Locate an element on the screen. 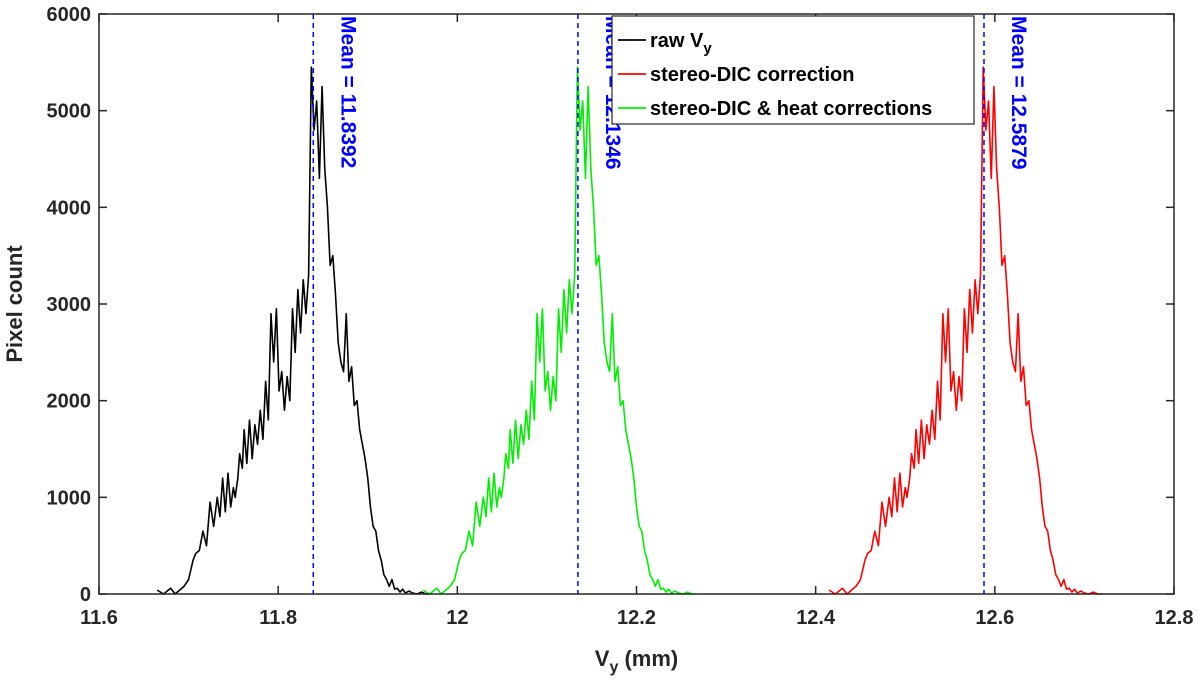 This screenshot has width=1200, height=684. x-tick-label: 11.6 is located at coordinates (99, 618).